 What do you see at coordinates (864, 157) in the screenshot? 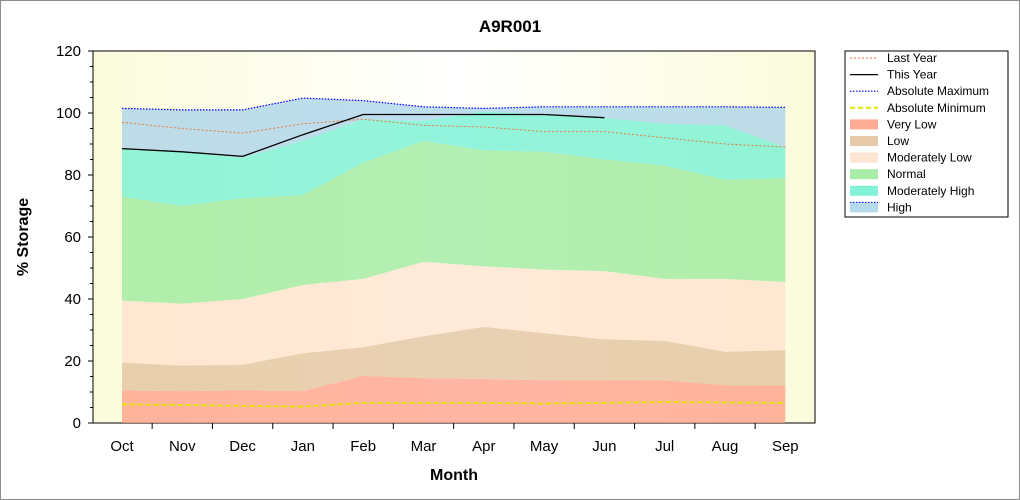
I see `legend-swatch-moderately-low` at bounding box center [864, 157].